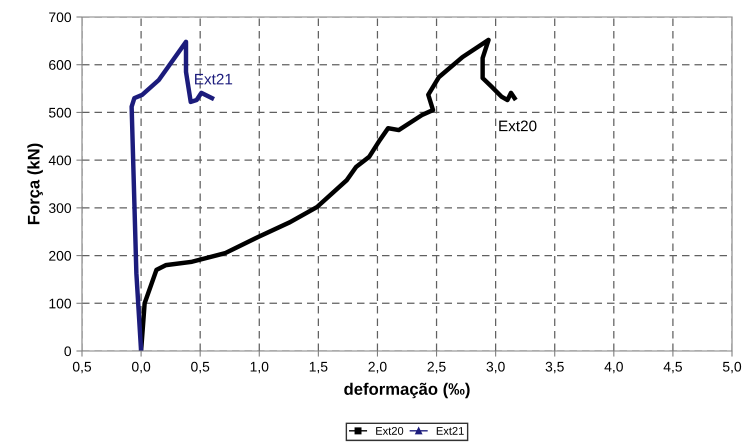  I want to click on y-tick-label: 500, so click(60, 113).